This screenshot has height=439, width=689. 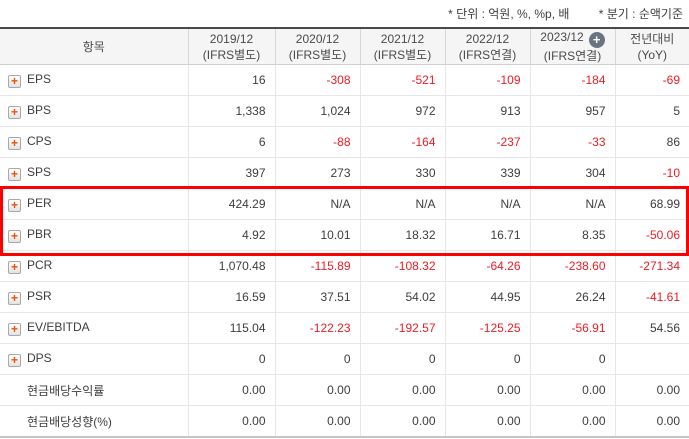 What do you see at coordinates (66, 390) in the screenshot?
I see `row-label: 현금배당수익률` at bounding box center [66, 390].